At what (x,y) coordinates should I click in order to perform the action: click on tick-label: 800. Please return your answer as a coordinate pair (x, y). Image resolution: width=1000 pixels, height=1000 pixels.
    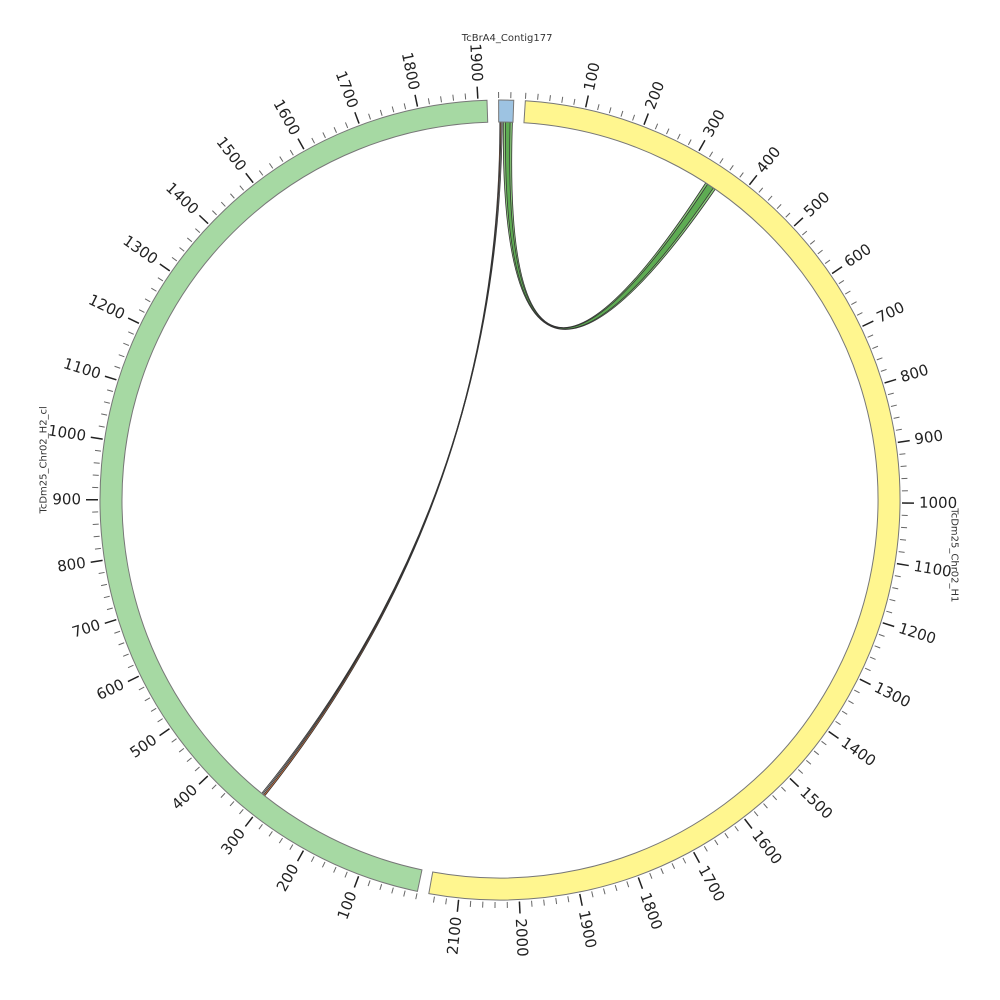
    Looking at the image, I should click on (71, 565).